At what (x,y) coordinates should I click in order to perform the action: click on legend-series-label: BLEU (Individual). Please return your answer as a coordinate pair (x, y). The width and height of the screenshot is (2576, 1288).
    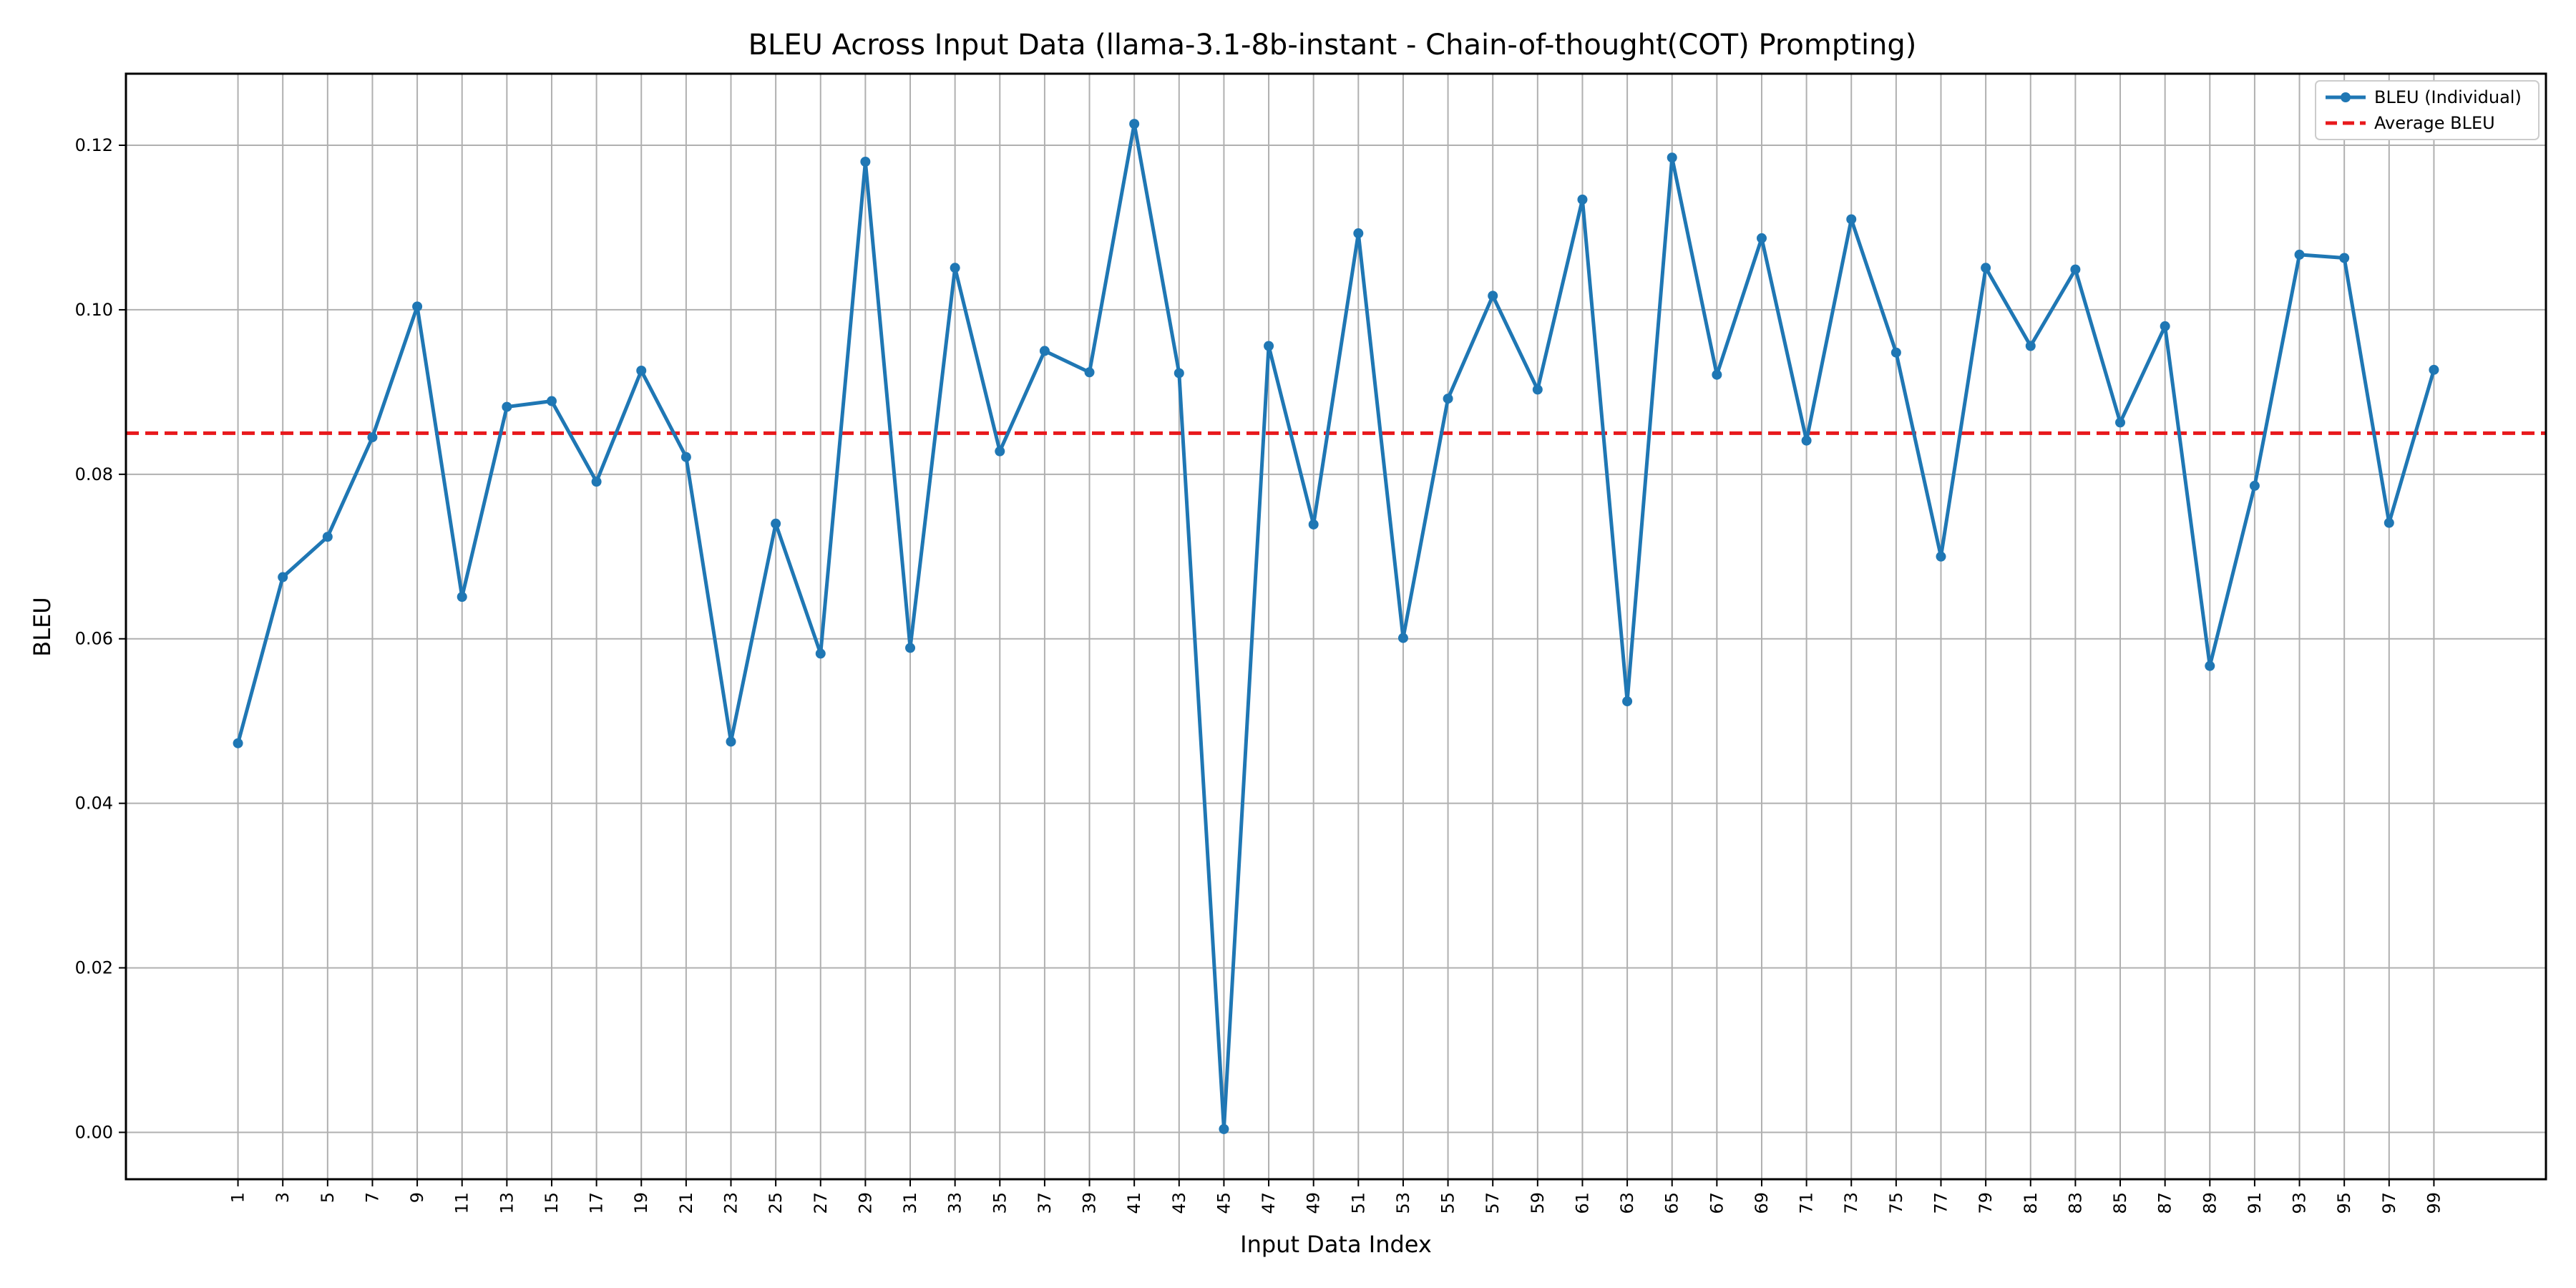
    Looking at the image, I should click on (2448, 97).